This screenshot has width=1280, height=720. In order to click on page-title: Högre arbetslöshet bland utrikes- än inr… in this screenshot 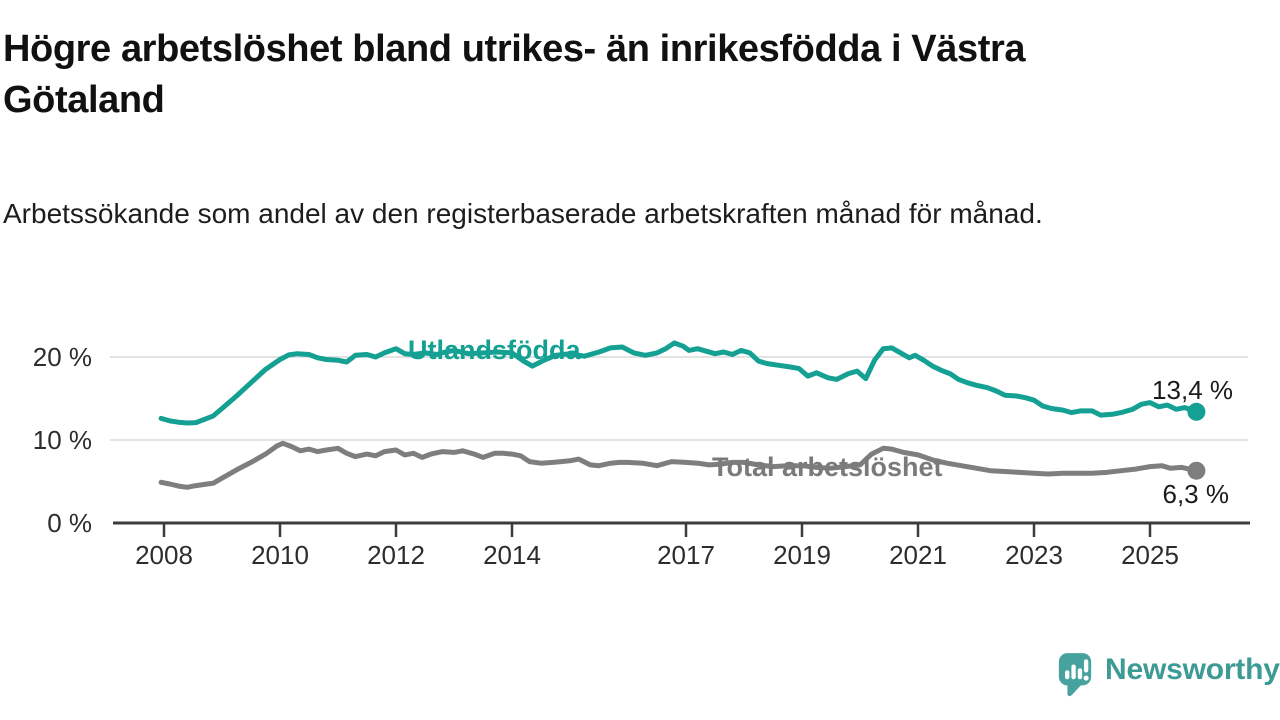, I will do `click(514, 74)`.